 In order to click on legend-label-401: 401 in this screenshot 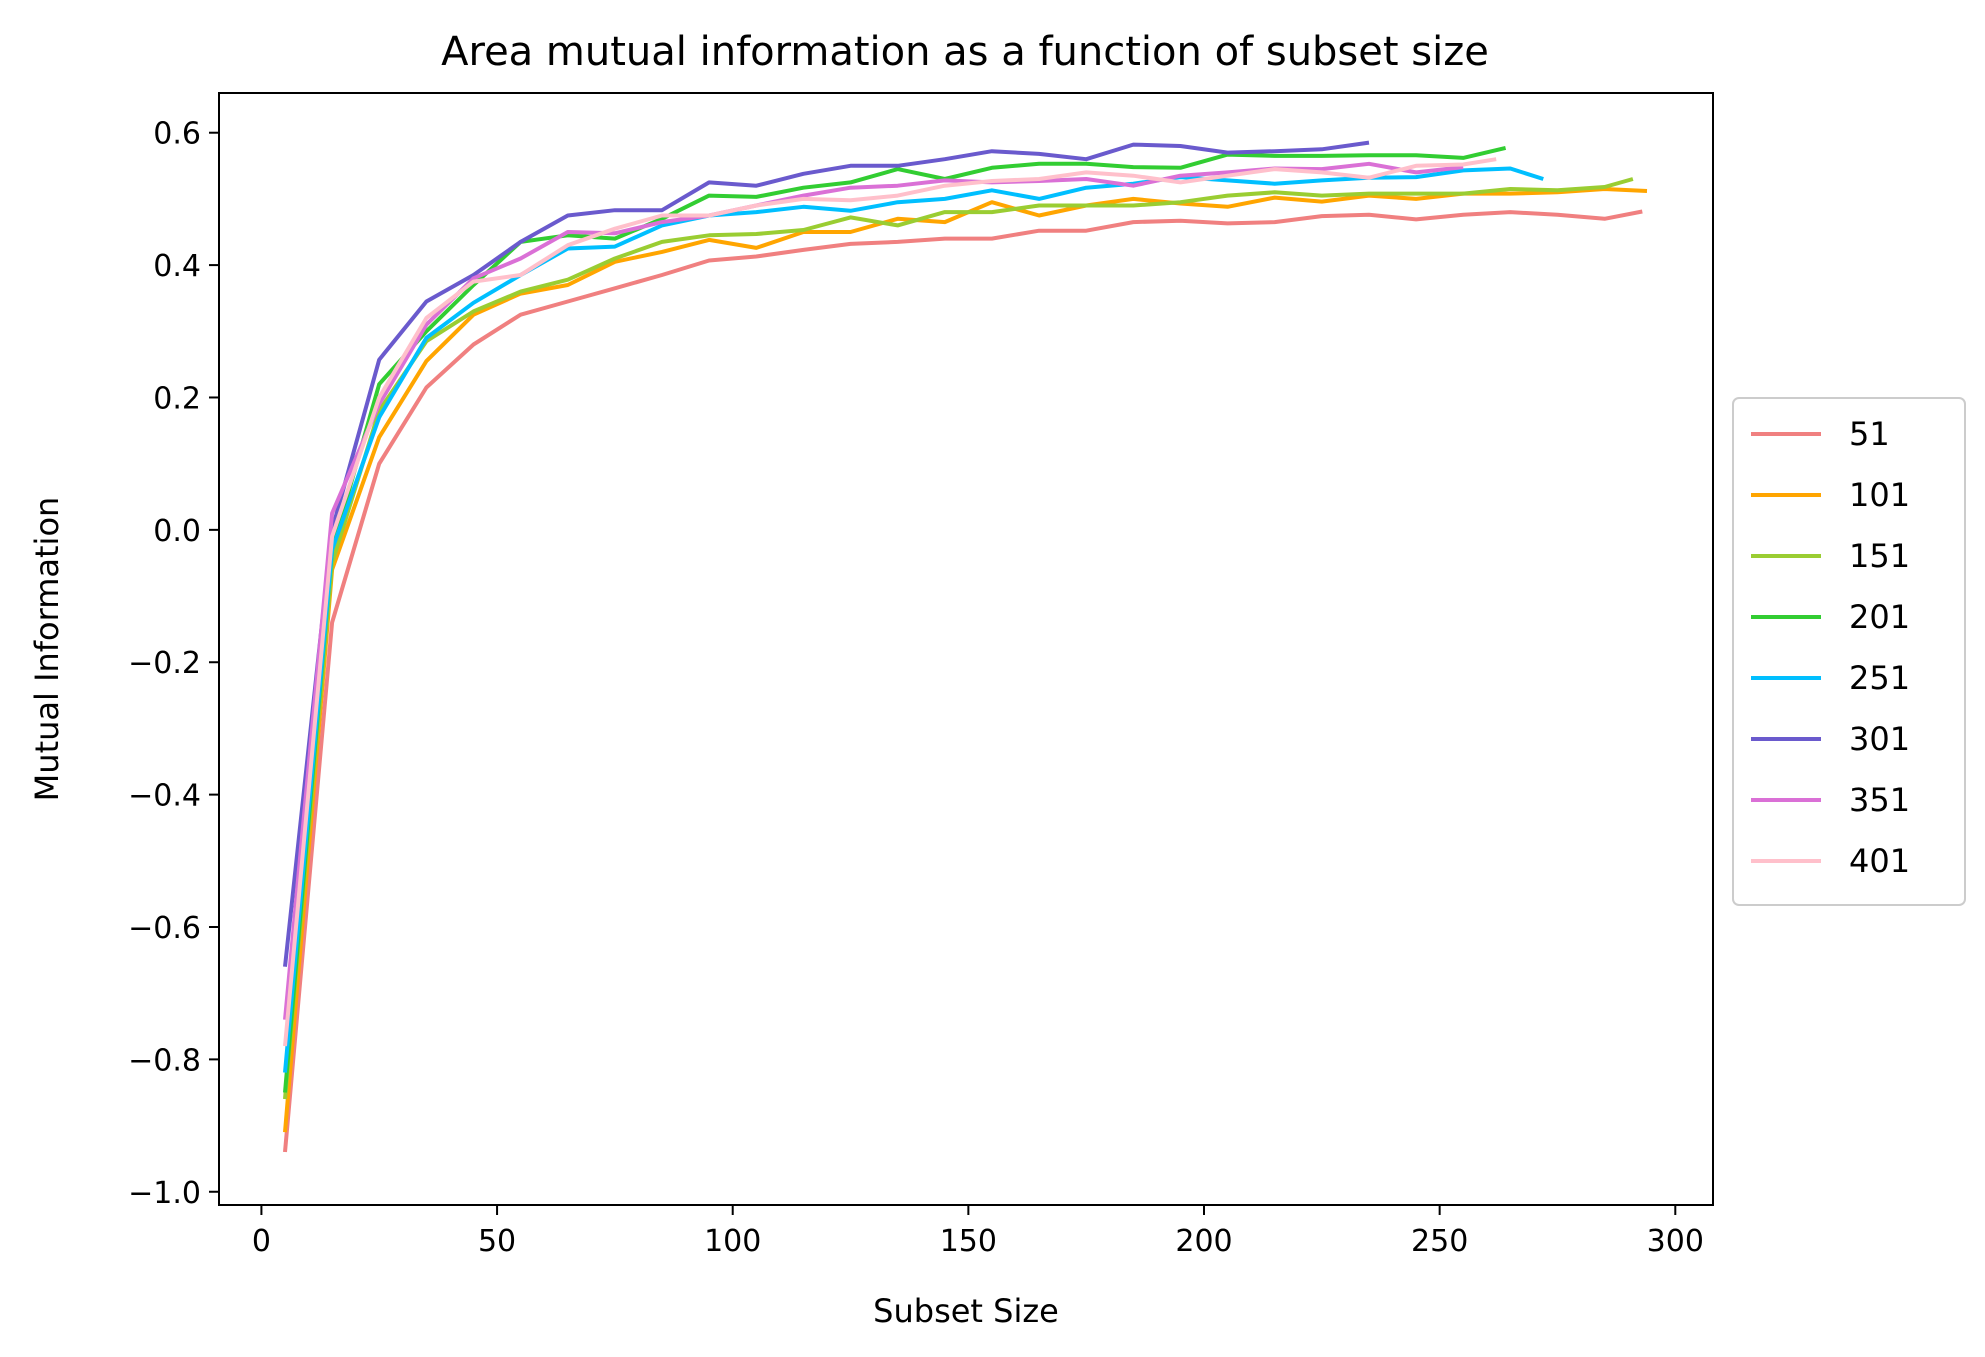, I will do `click(1879, 861)`.